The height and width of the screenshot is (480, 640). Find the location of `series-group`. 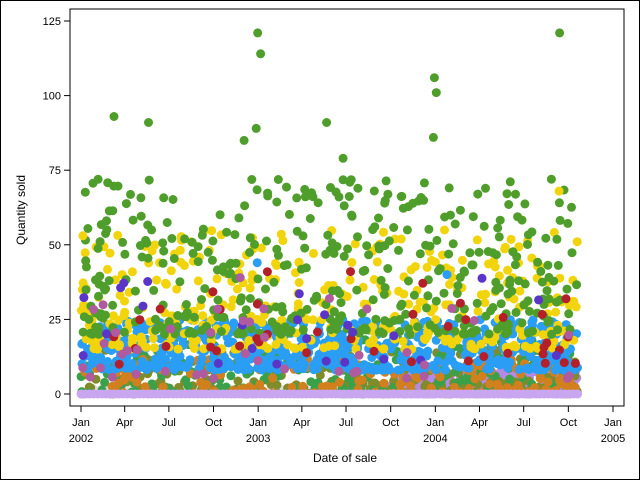

series-group is located at coordinates (326, 341).